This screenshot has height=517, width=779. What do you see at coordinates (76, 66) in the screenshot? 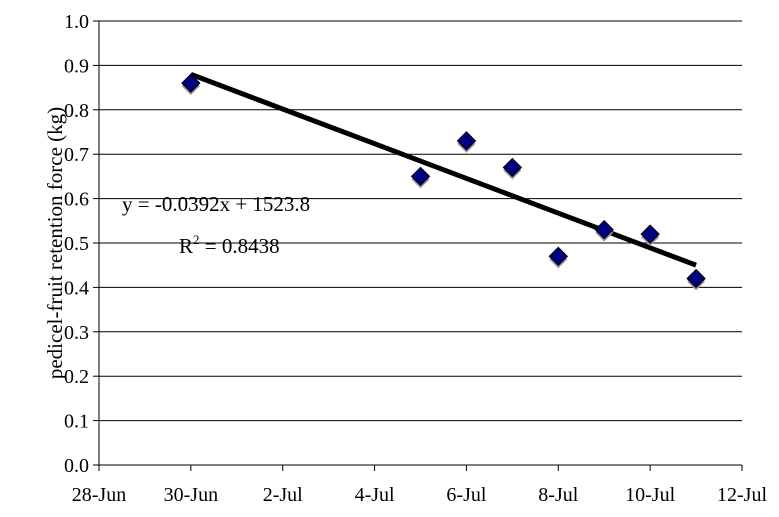
I see `y-tick-label: 0.9` at bounding box center [76, 66].